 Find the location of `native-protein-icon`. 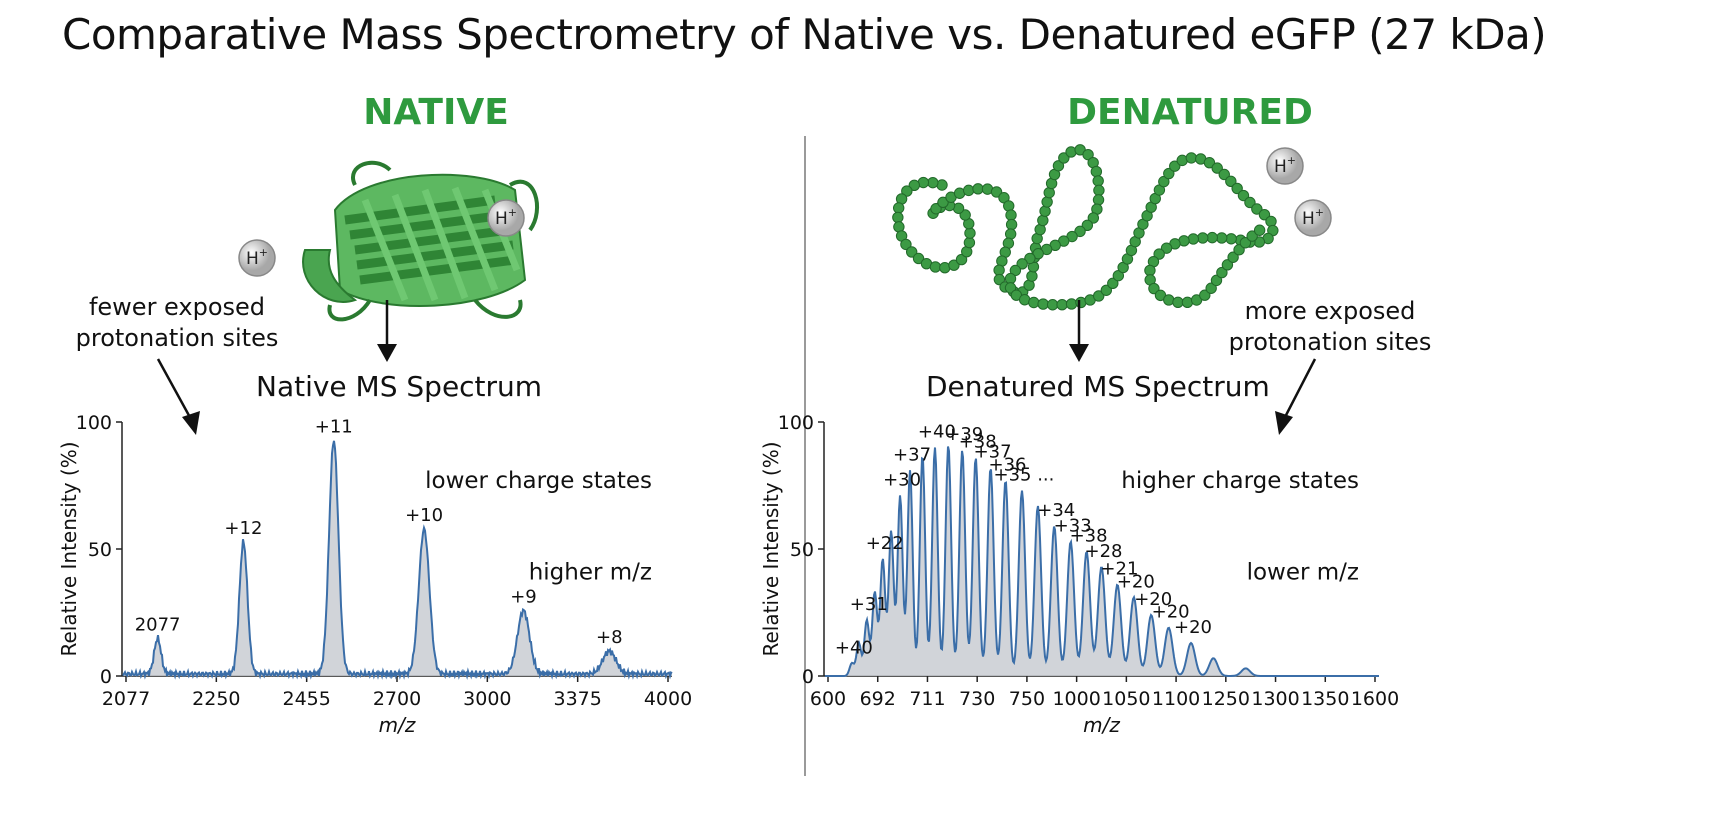

native-protein-icon is located at coordinates (421, 241).